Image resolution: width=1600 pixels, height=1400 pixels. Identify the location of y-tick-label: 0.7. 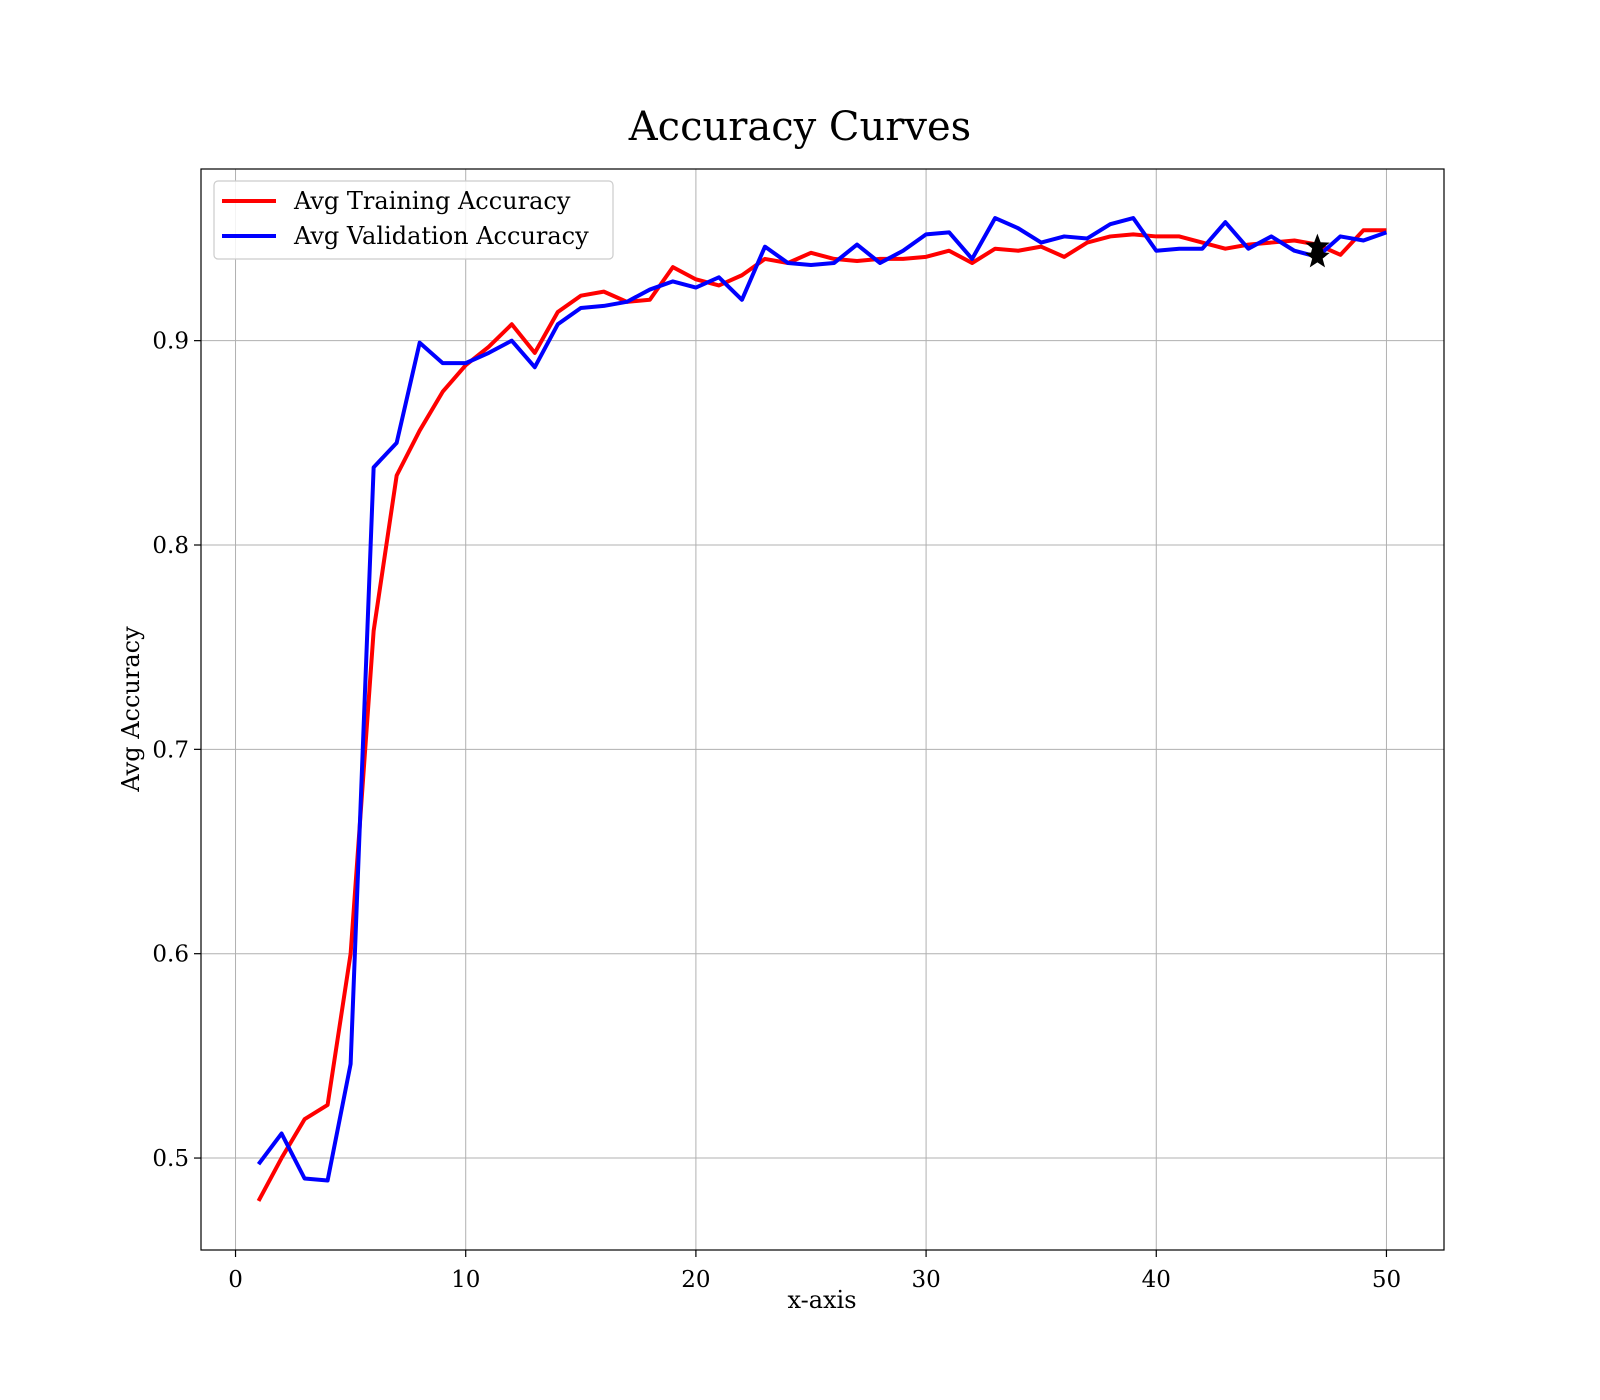
(170, 750).